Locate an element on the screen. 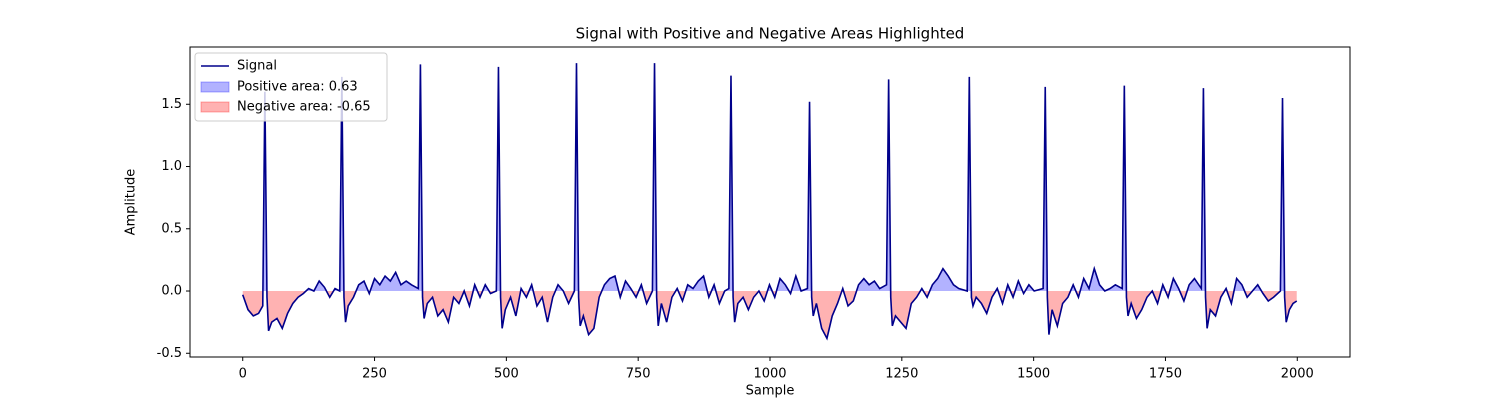 This screenshot has height=404, width=1500. legend-label: Negative area: -0.65 is located at coordinates (304, 107).